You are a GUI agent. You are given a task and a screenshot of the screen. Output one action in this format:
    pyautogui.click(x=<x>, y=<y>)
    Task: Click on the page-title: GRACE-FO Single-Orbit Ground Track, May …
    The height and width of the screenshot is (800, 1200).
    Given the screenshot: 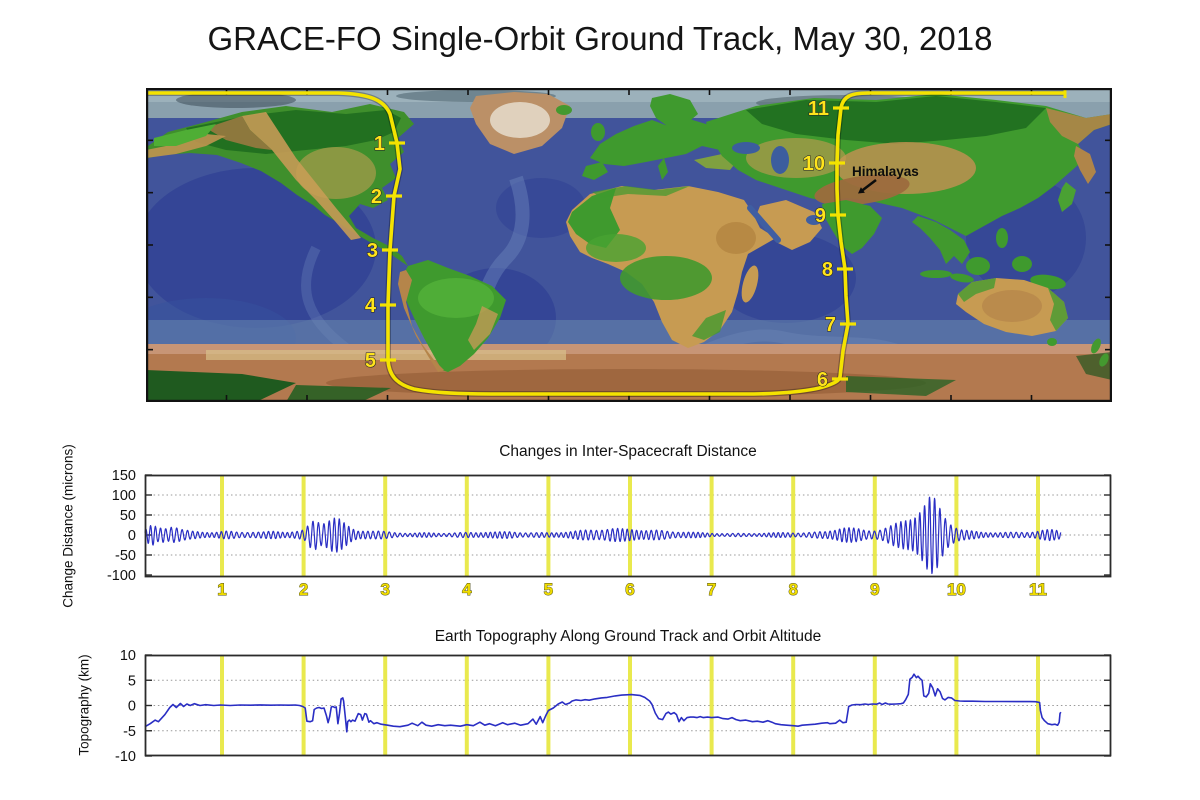 What is the action you would take?
    pyautogui.click(x=600, y=38)
    